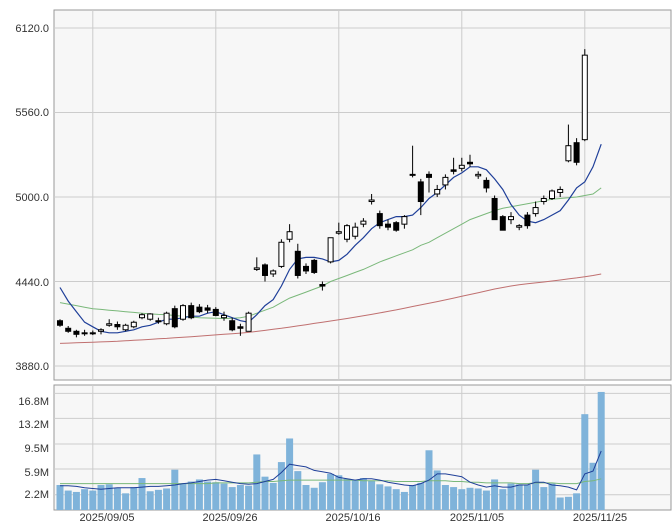  Describe the element at coordinates (600, 517) in the screenshot. I see `date-tick-label: 2025/11/25` at that location.